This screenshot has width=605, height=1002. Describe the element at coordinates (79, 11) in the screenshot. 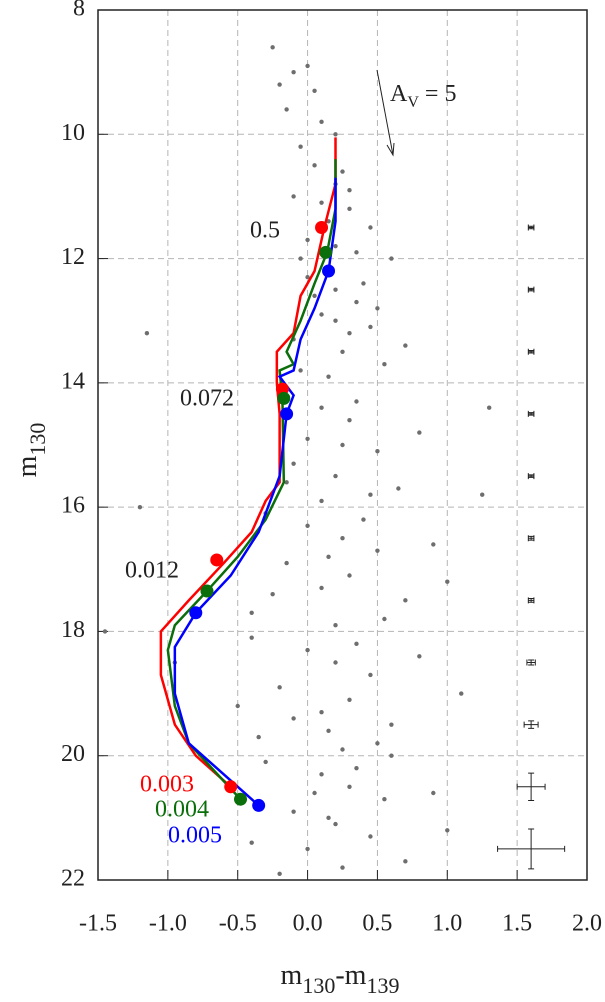

I see `y-tick-label: 8` at that location.